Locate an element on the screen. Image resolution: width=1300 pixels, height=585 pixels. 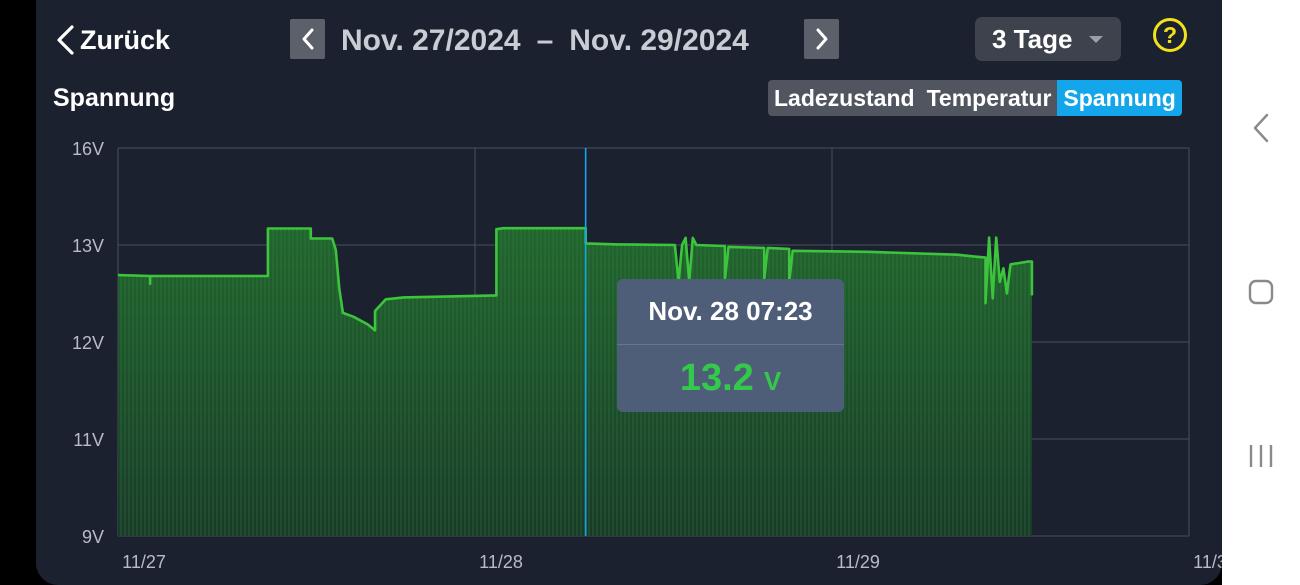
x-tick-label: 11/29 is located at coordinates (858, 562).